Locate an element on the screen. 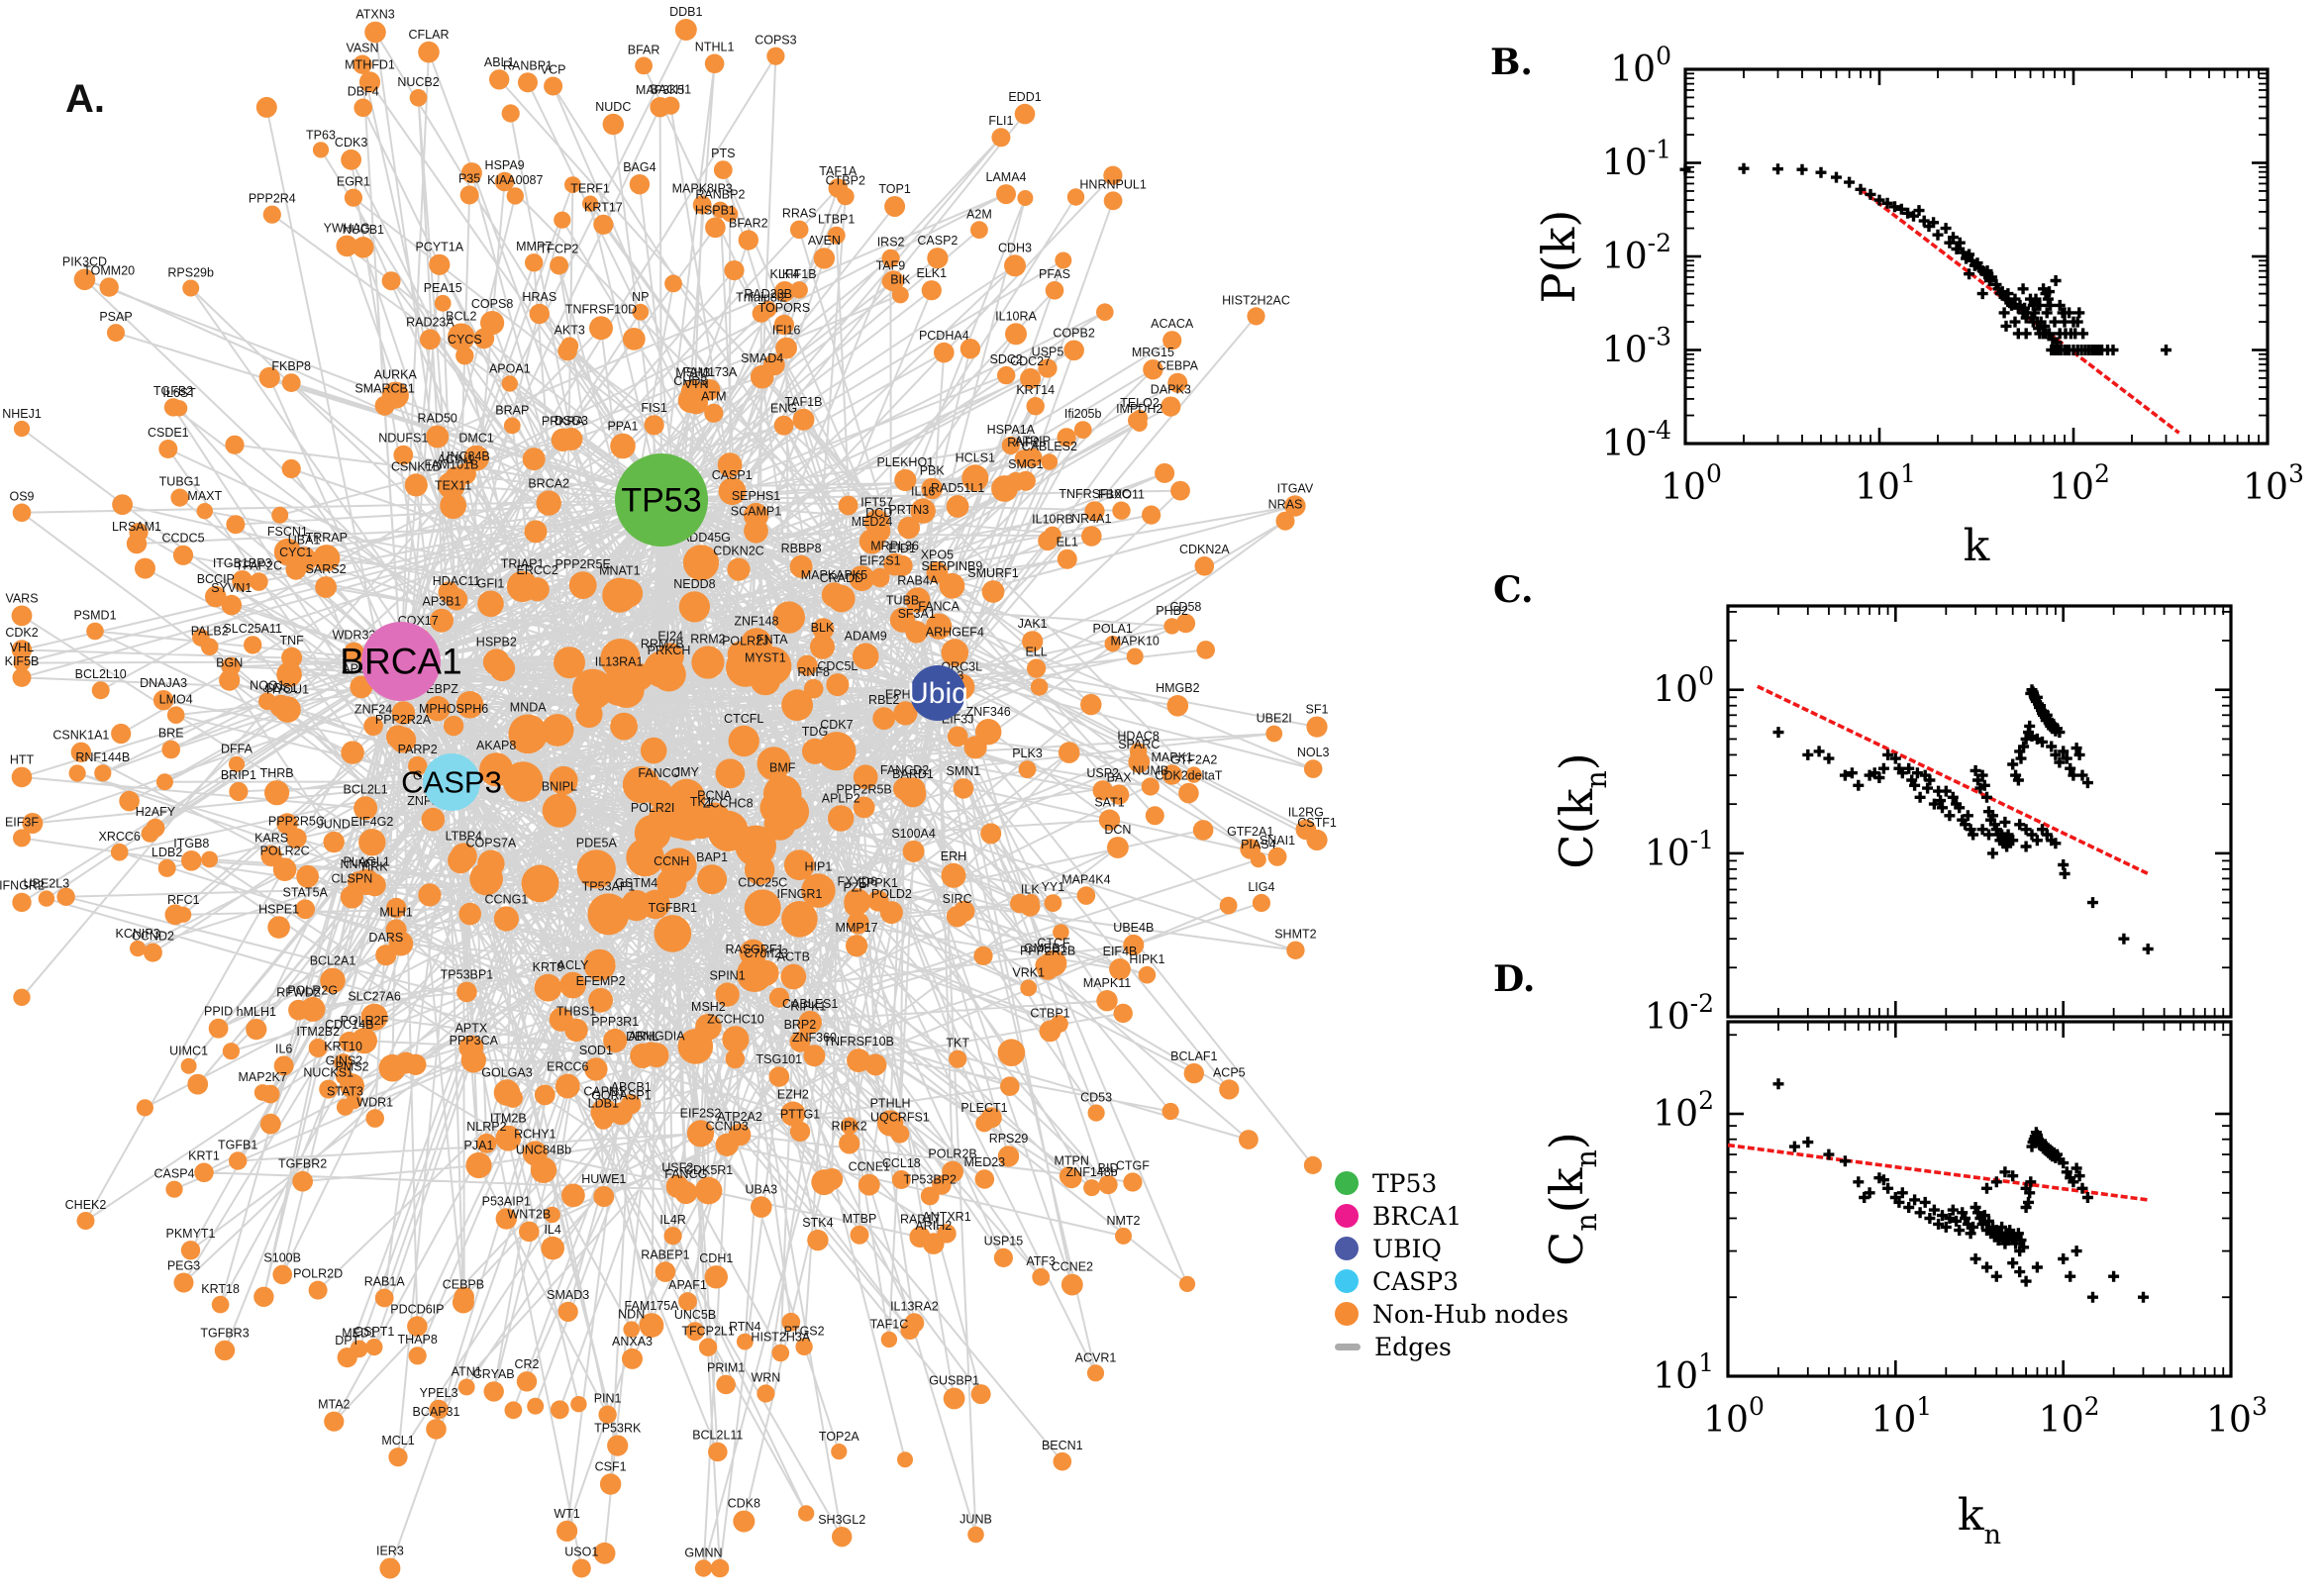 Image resolution: width=2323 pixels, height=1596 pixels. svg-text: RNF8 is located at coordinates (814, 672).